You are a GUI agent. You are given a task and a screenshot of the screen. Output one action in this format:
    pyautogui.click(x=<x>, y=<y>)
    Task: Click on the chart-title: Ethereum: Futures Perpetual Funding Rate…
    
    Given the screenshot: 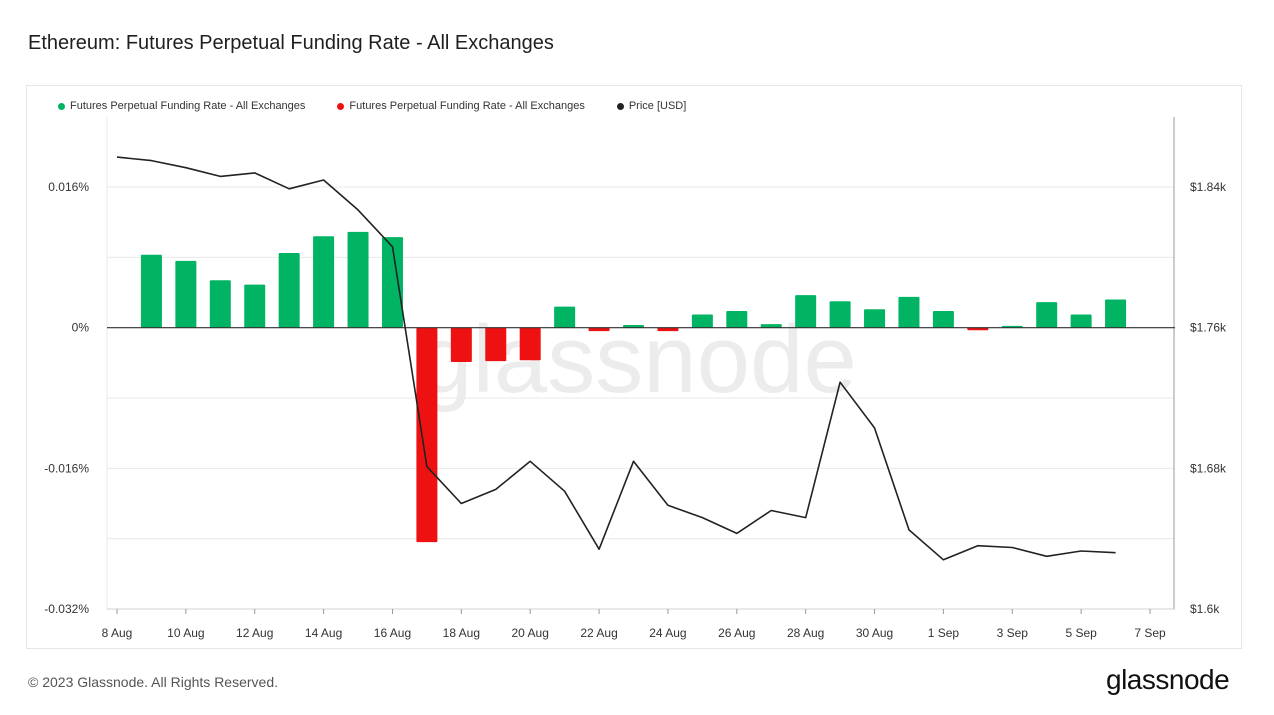 What is the action you would take?
    pyautogui.click(x=291, y=43)
    